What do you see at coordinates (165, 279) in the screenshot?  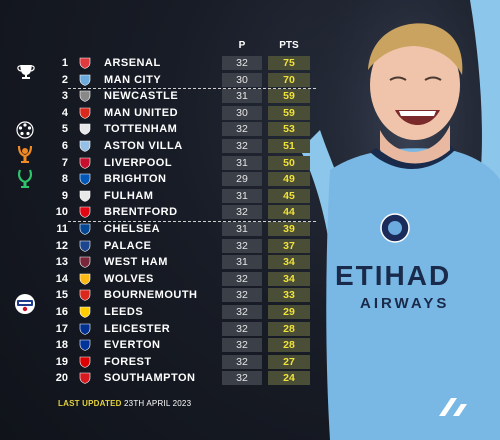 I see `table-row: 14 WOLVES 32 34` at bounding box center [165, 279].